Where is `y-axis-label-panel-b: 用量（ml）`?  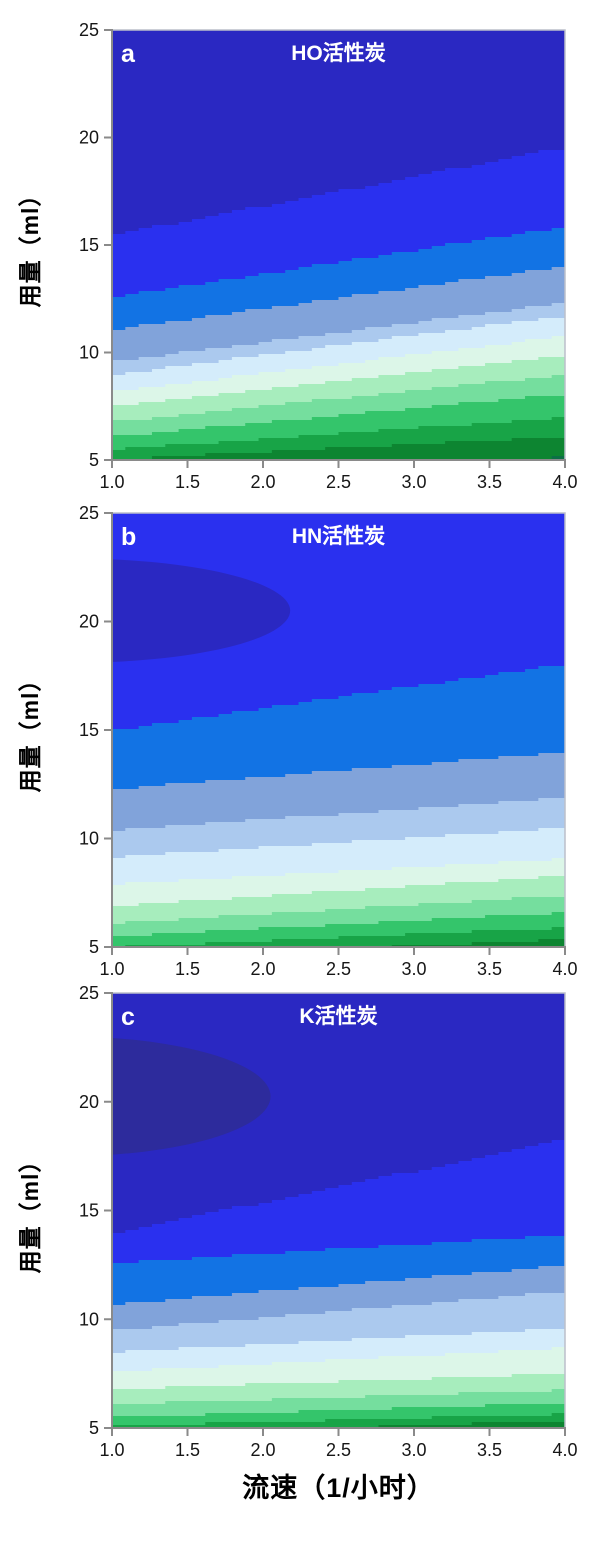 y-axis-label-panel-b: 用量（ml） is located at coordinates (30, 730).